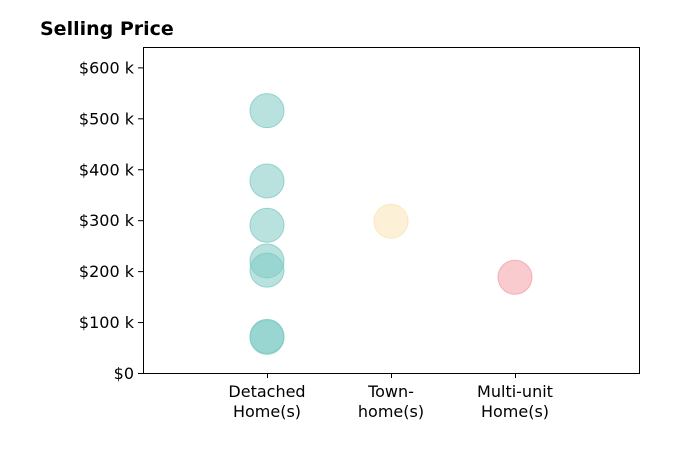  I want to click on x-tick-label-line: Multi-unit, so click(515, 391).